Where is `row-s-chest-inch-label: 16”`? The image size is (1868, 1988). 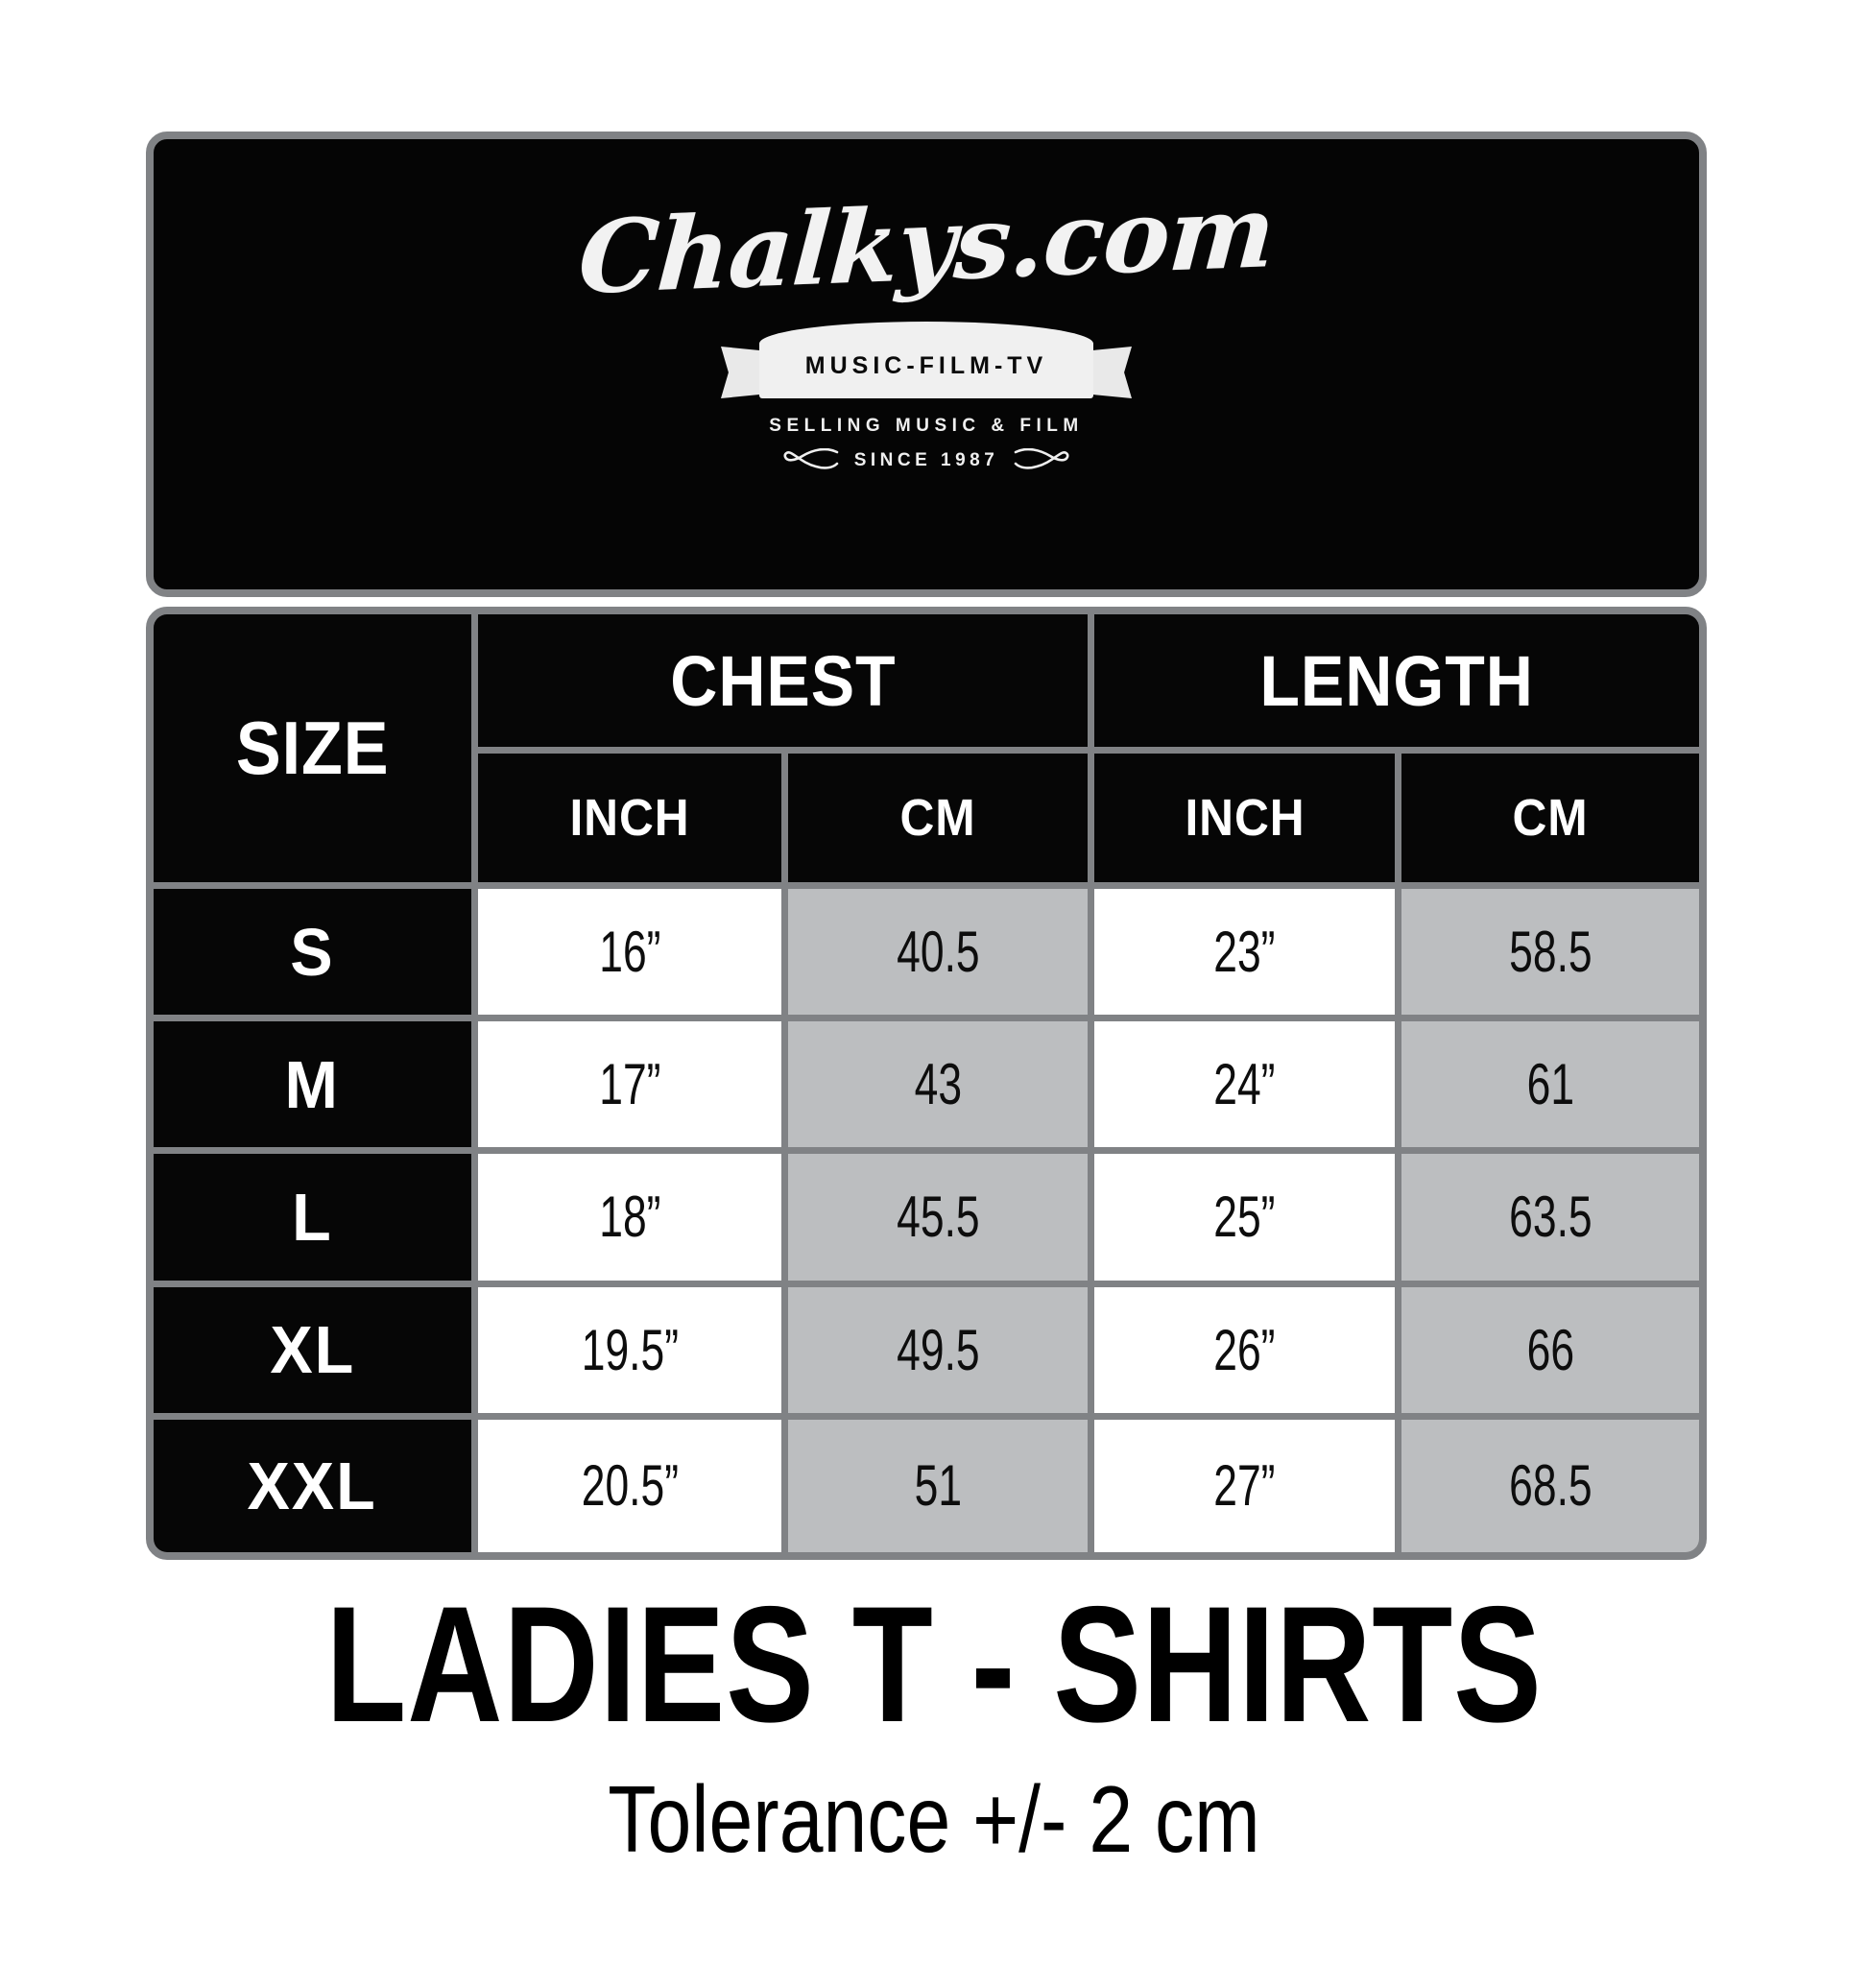
row-s-chest-inch-label: 16” is located at coordinates (629, 952).